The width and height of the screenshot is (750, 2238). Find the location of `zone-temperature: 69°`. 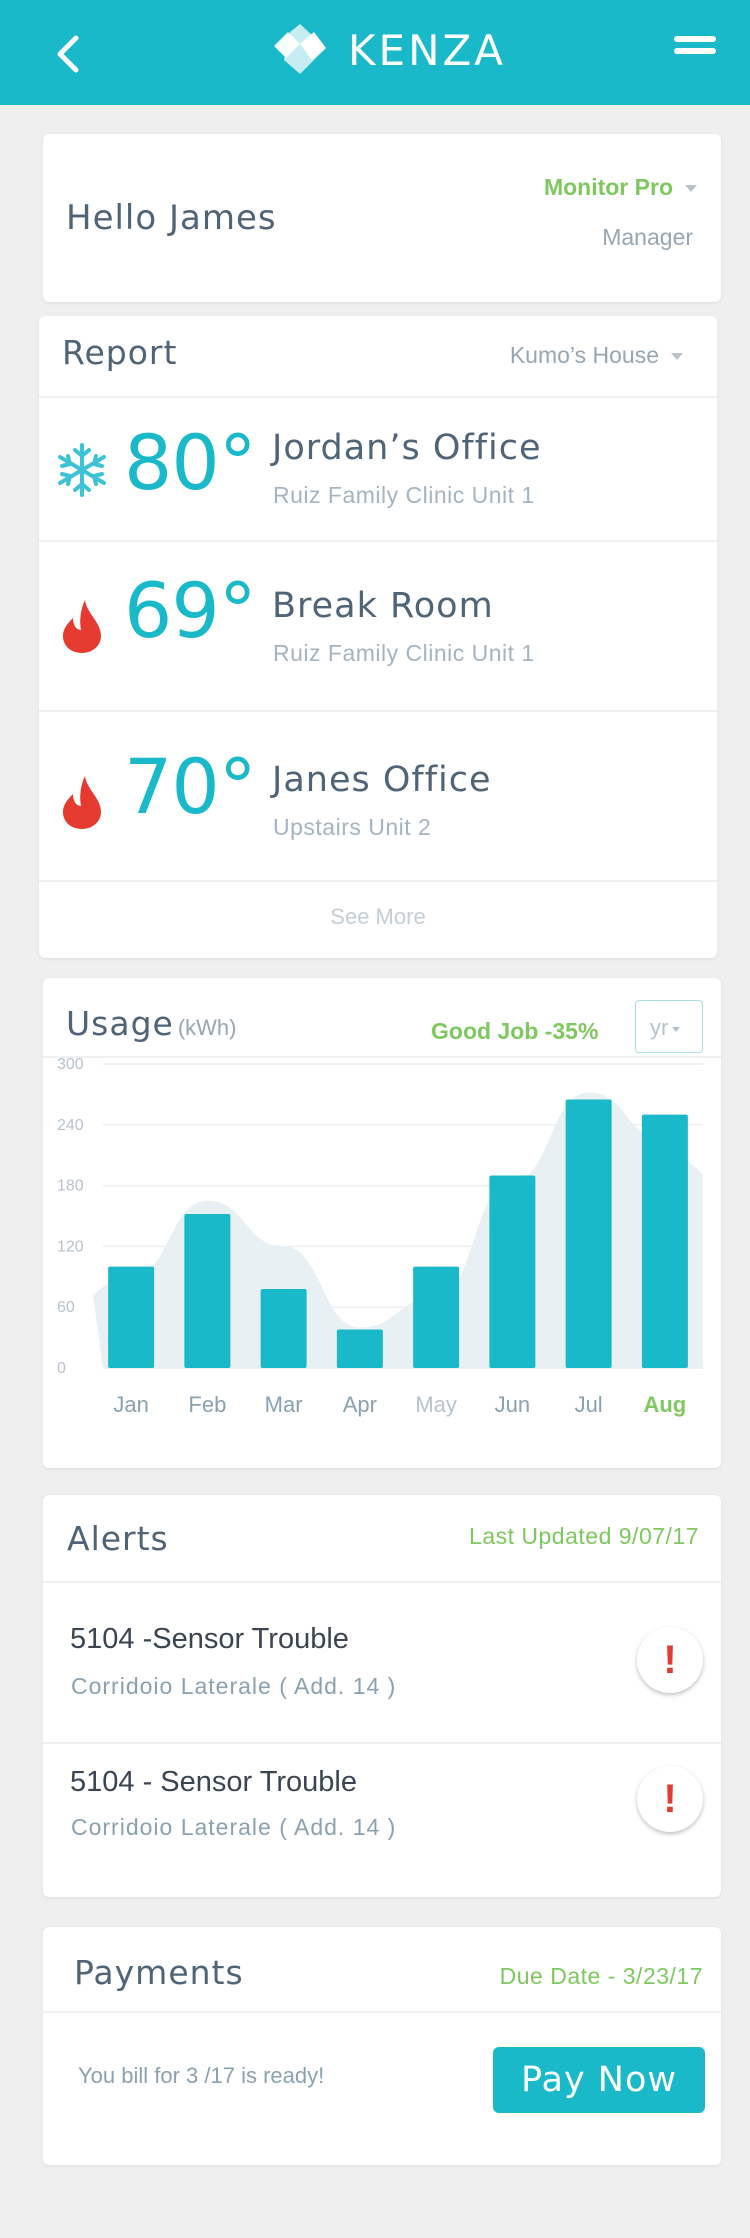

zone-temperature: 69° is located at coordinates (190, 610).